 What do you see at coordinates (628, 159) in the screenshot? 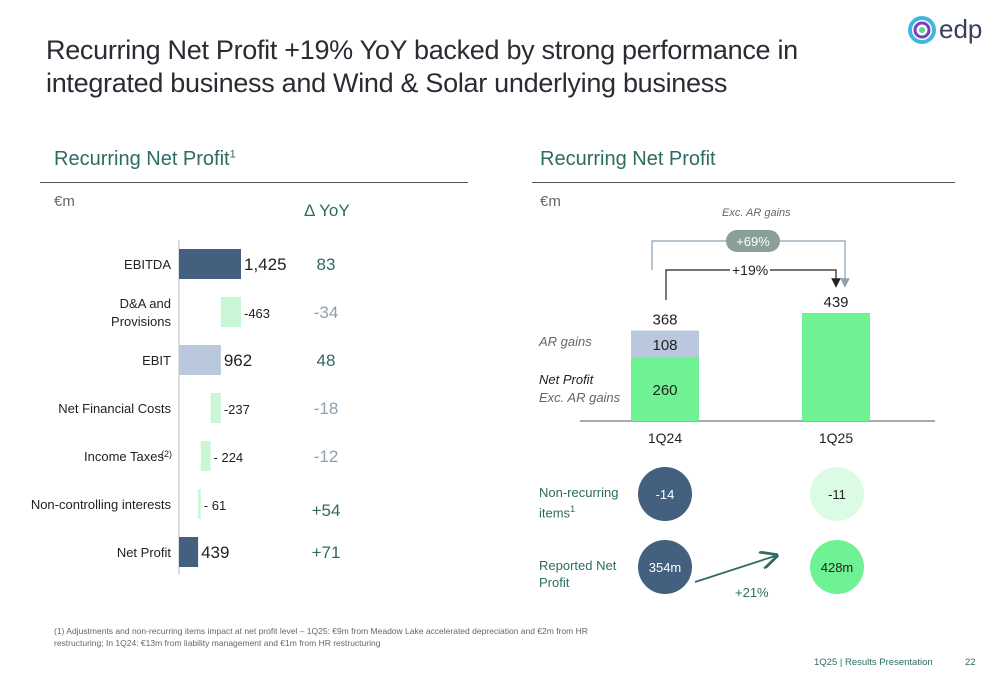
I see `right-section-title: Recurring Net Profit` at bounding box center [628, 159].